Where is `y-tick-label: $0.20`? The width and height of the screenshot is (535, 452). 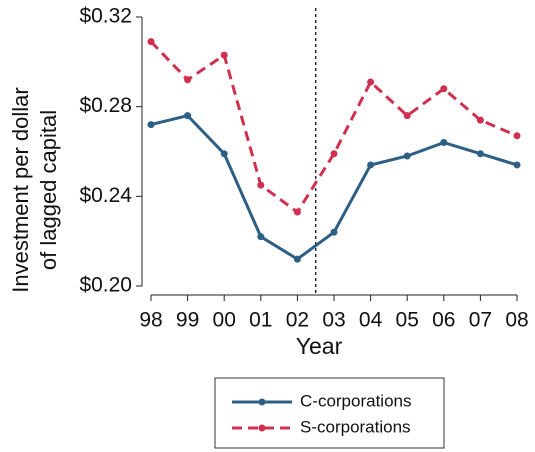 y-tick-label: $0.20 is located at coordinates (105, 285).